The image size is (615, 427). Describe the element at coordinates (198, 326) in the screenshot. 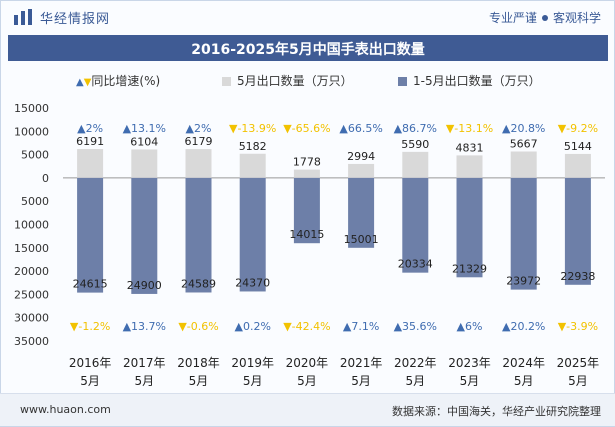

I see `ytd-growth-label: ▼-0.6%` at that location.